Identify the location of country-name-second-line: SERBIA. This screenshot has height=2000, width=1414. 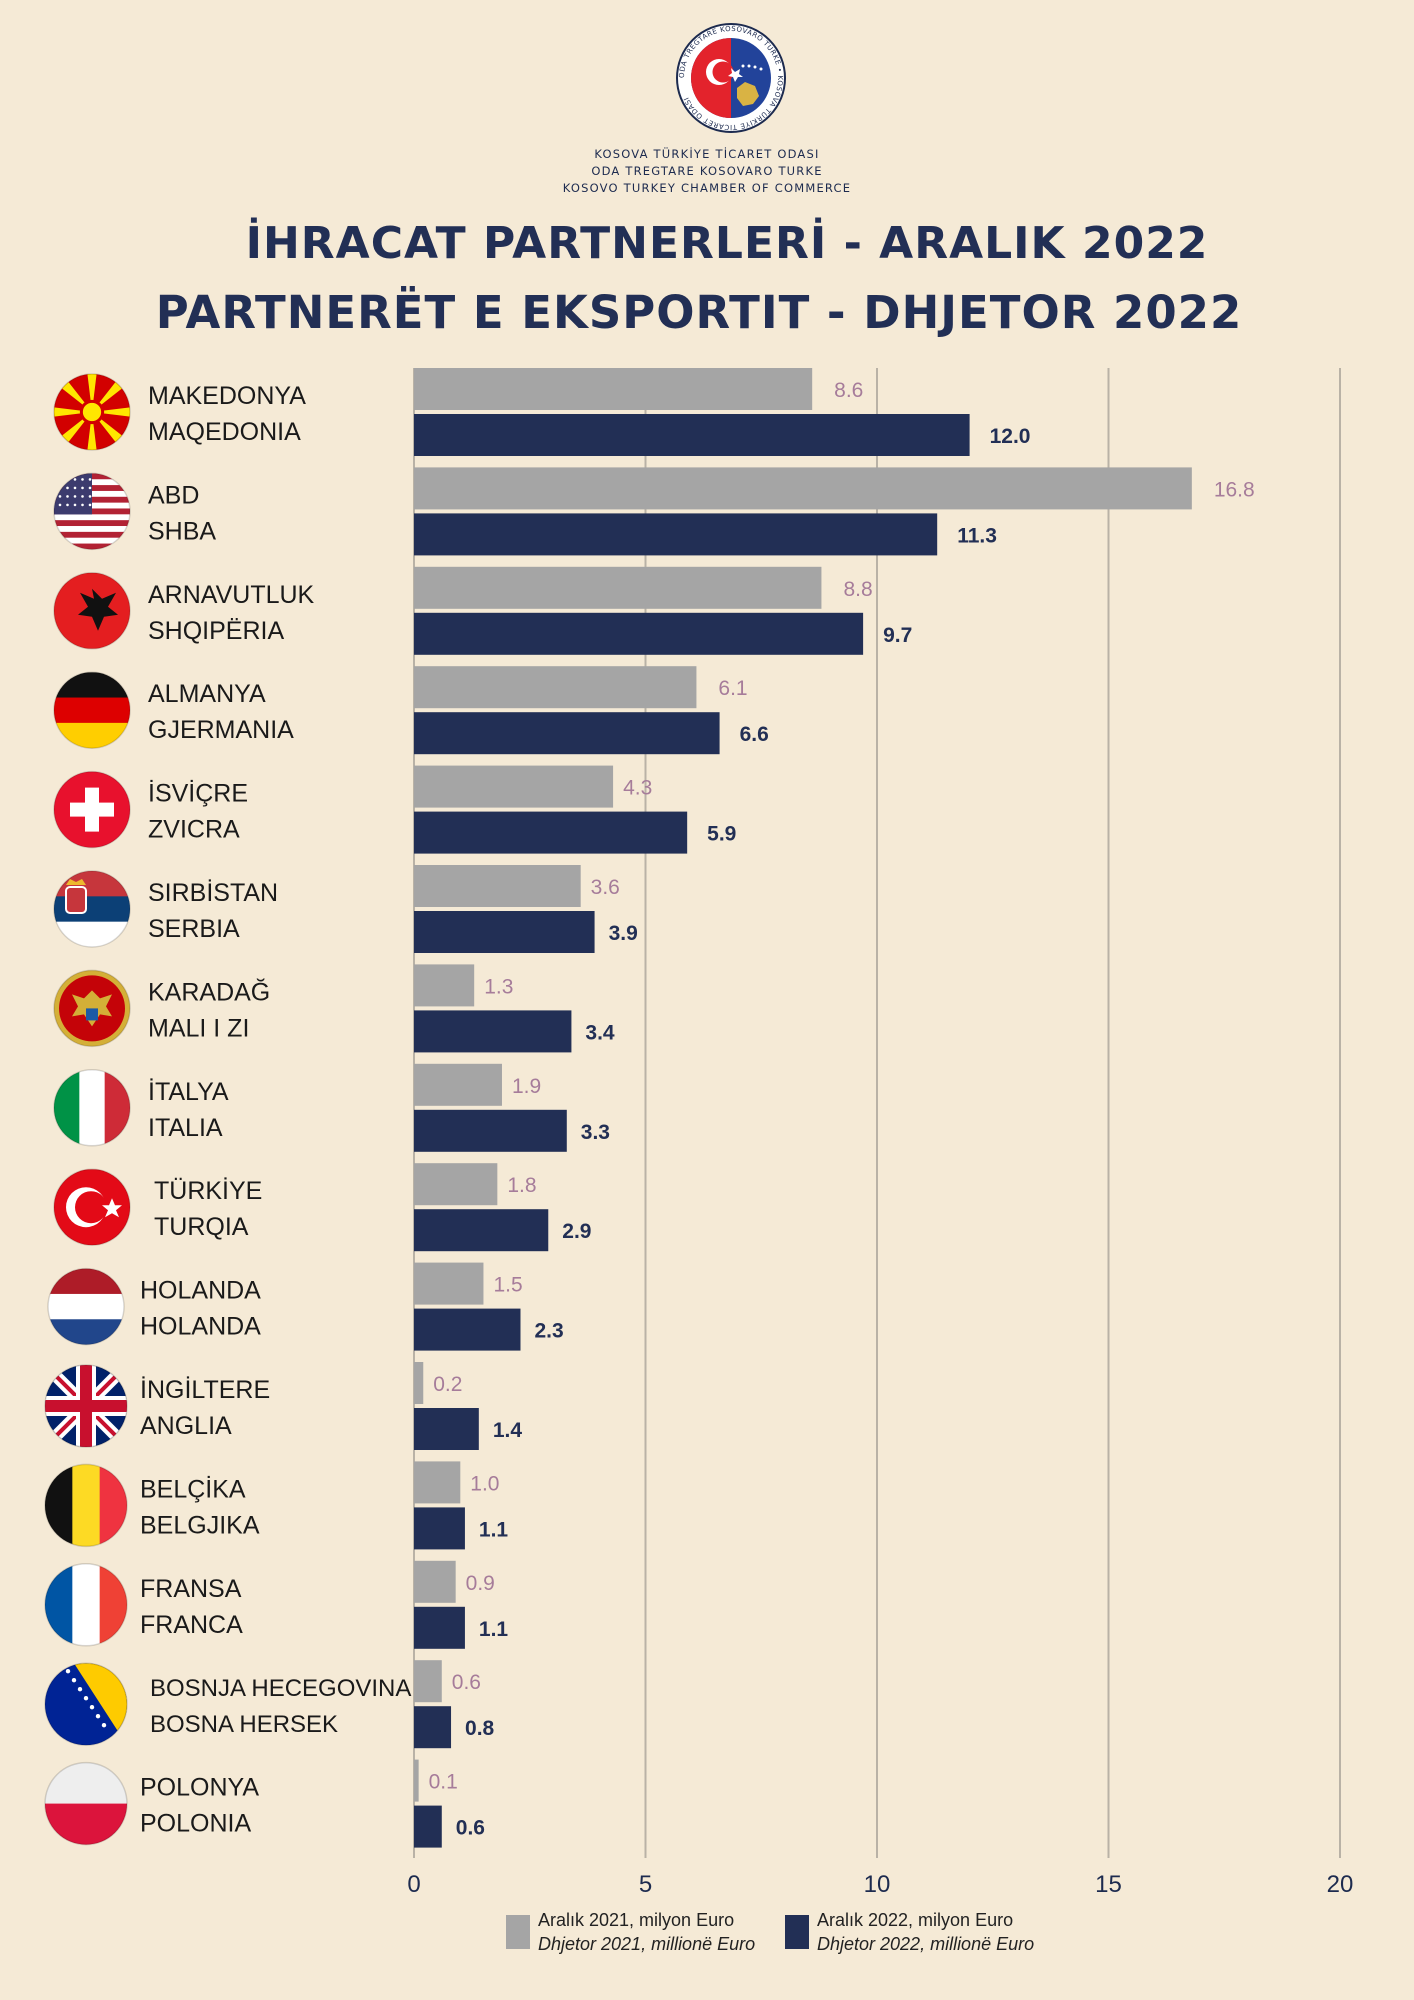
(194, 929).